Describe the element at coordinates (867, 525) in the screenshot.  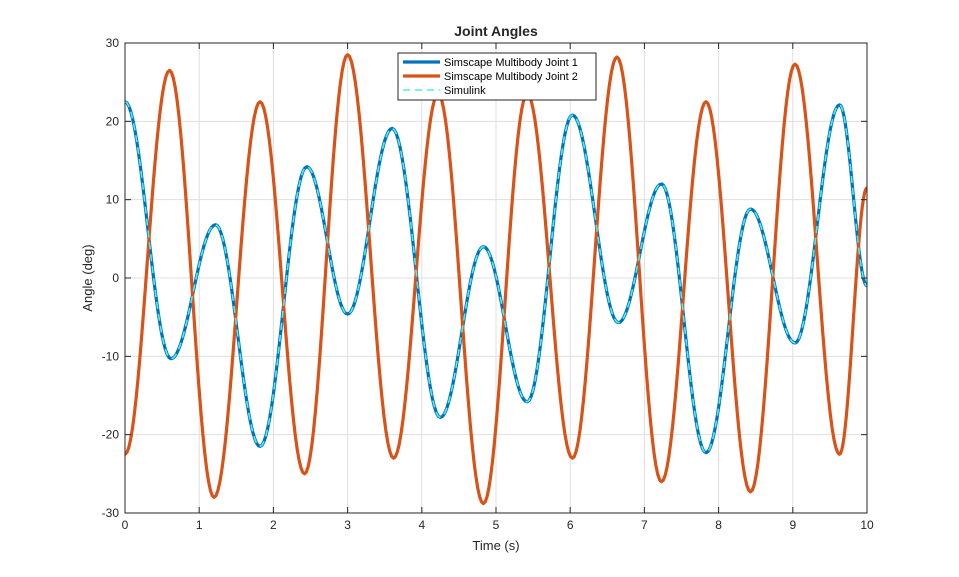
I see `x-tick-label: 10` at that location.